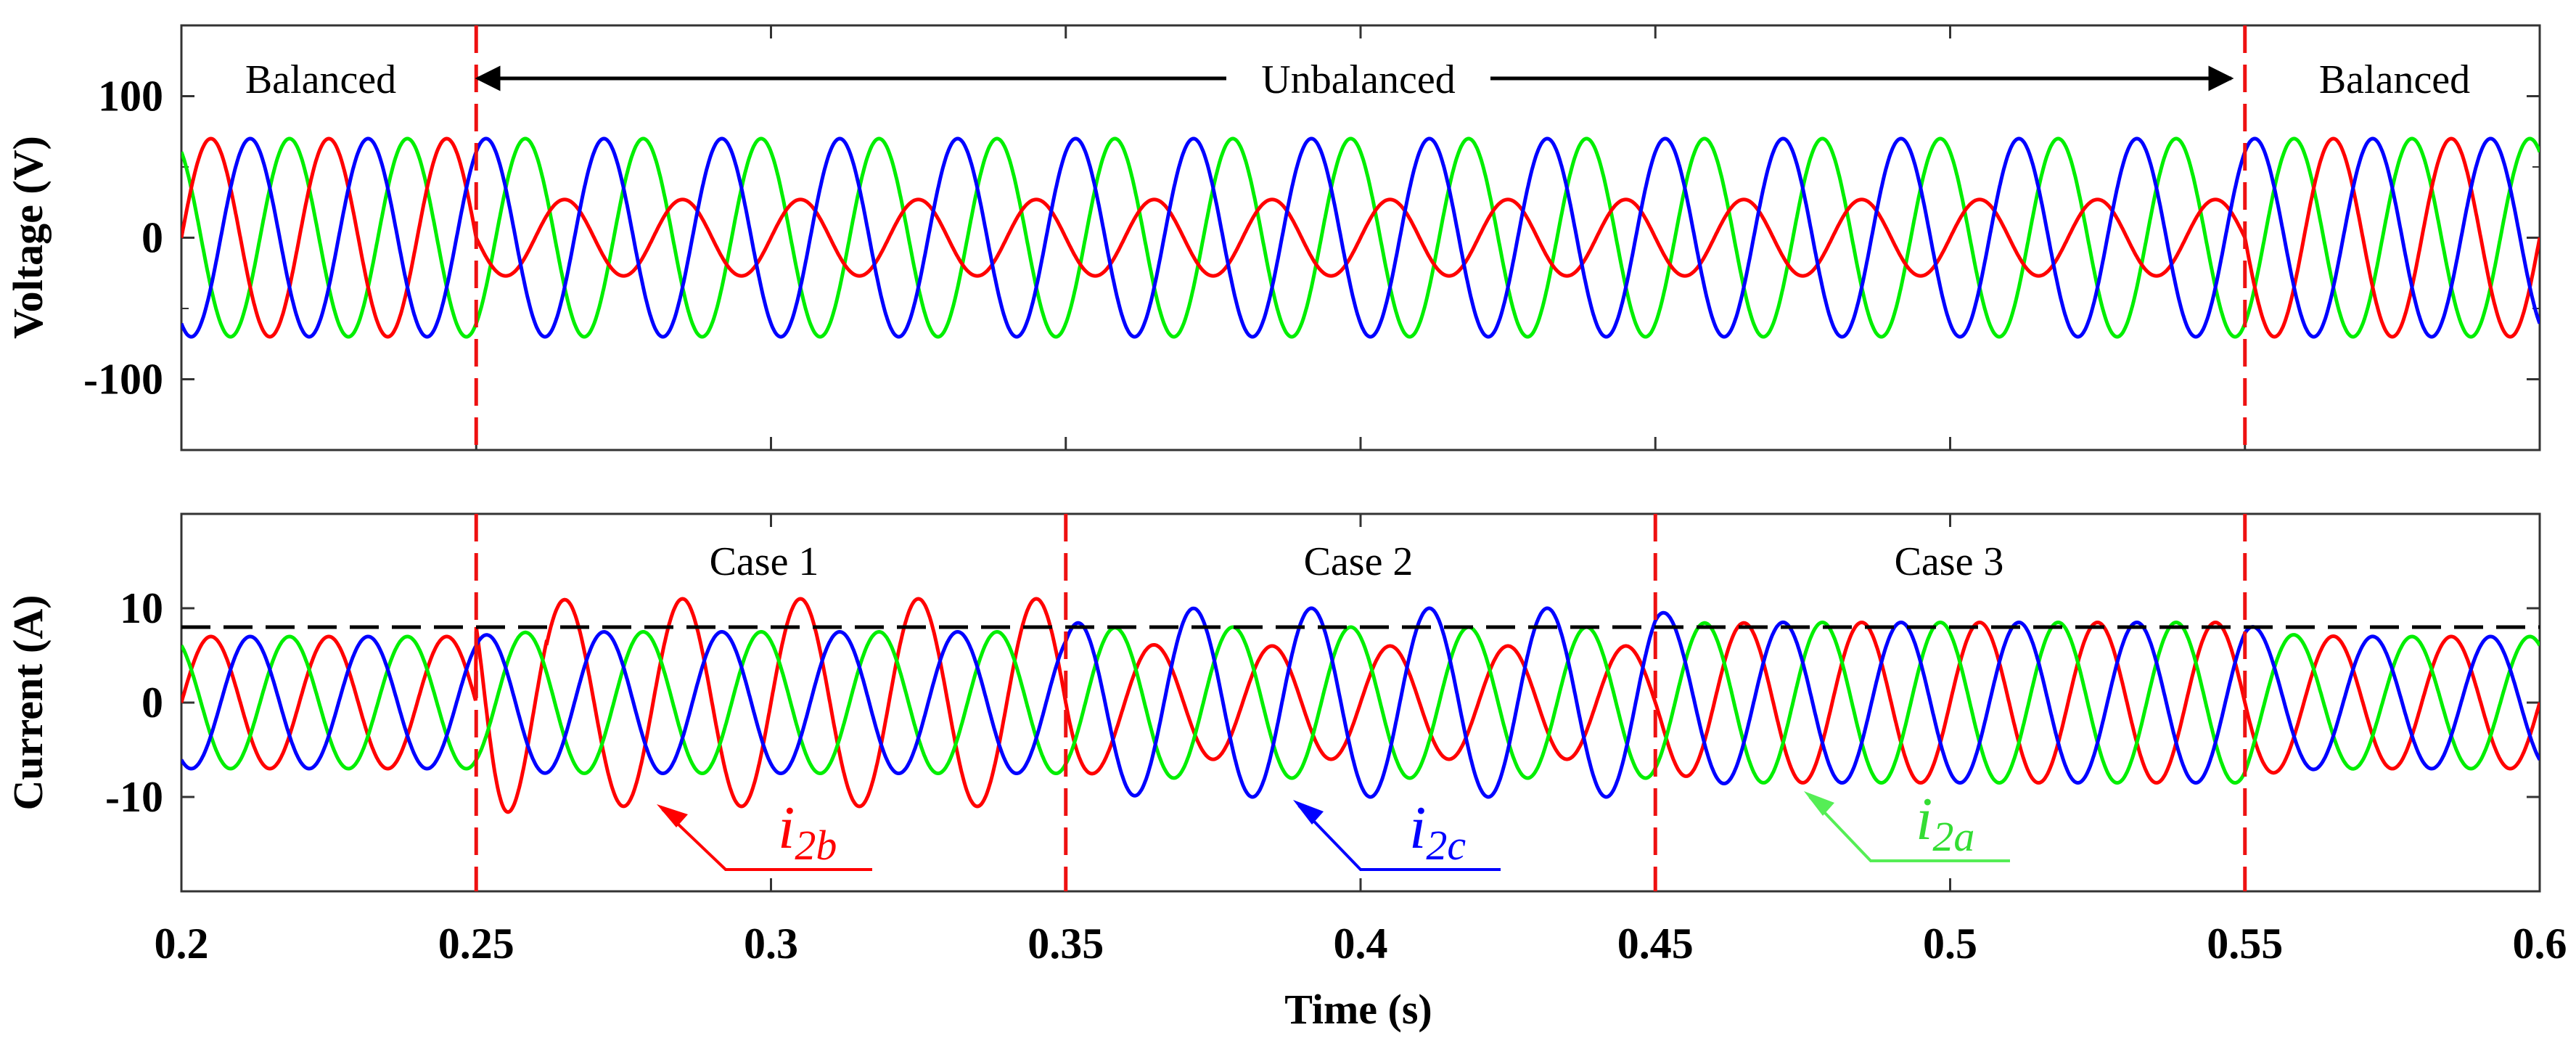 This screenshot has height=1051, width=2576. What do you see at coordinates (1949, 561) in the screenshot?
I see `case-label-3: Case 3` at bounding box center [1949, 561].